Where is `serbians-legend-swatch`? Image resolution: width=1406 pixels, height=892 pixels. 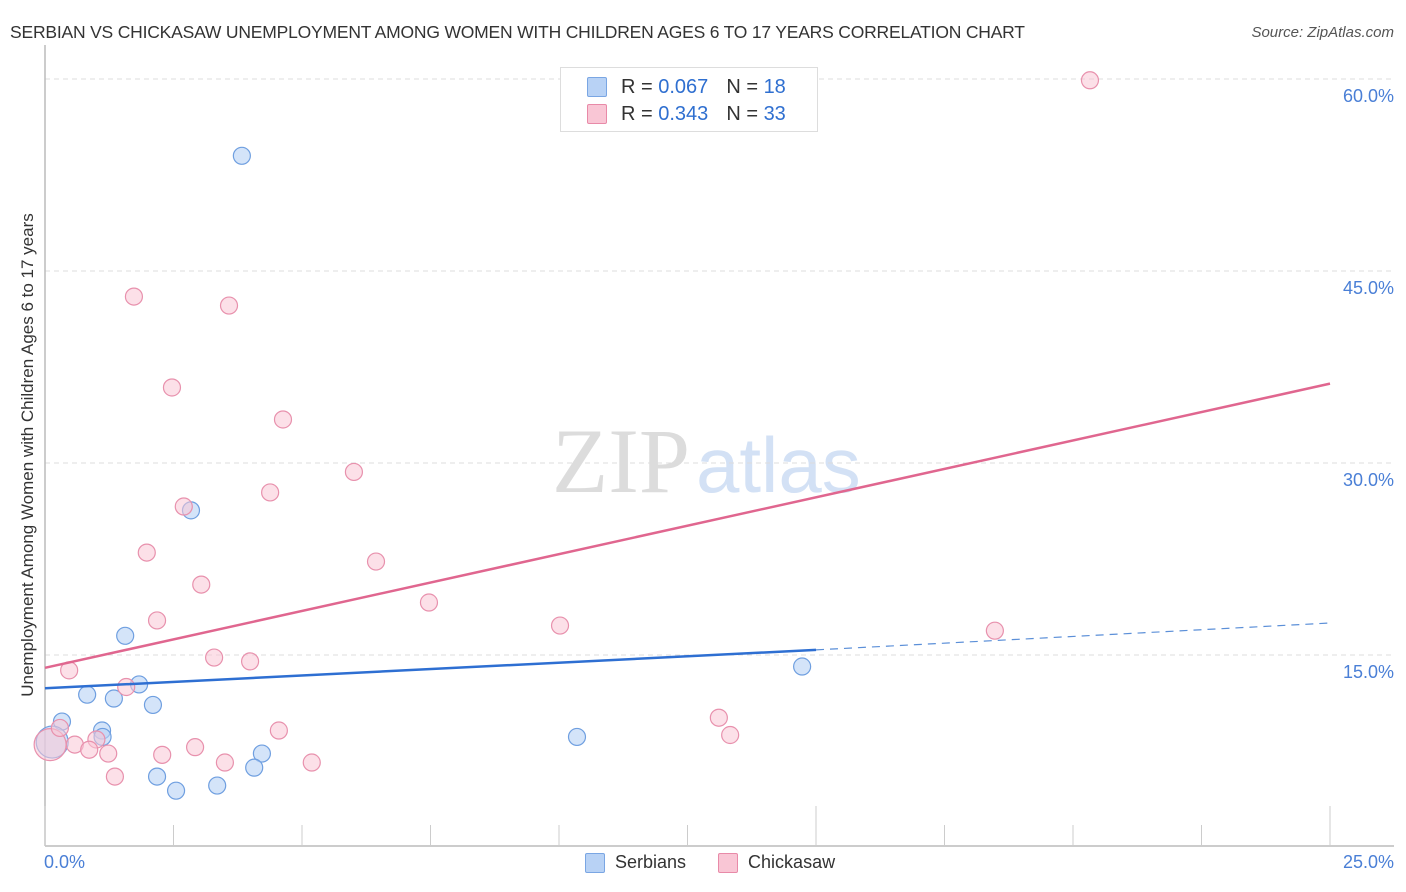 serbians-legend-swatch is located at coordinates (595, 862).